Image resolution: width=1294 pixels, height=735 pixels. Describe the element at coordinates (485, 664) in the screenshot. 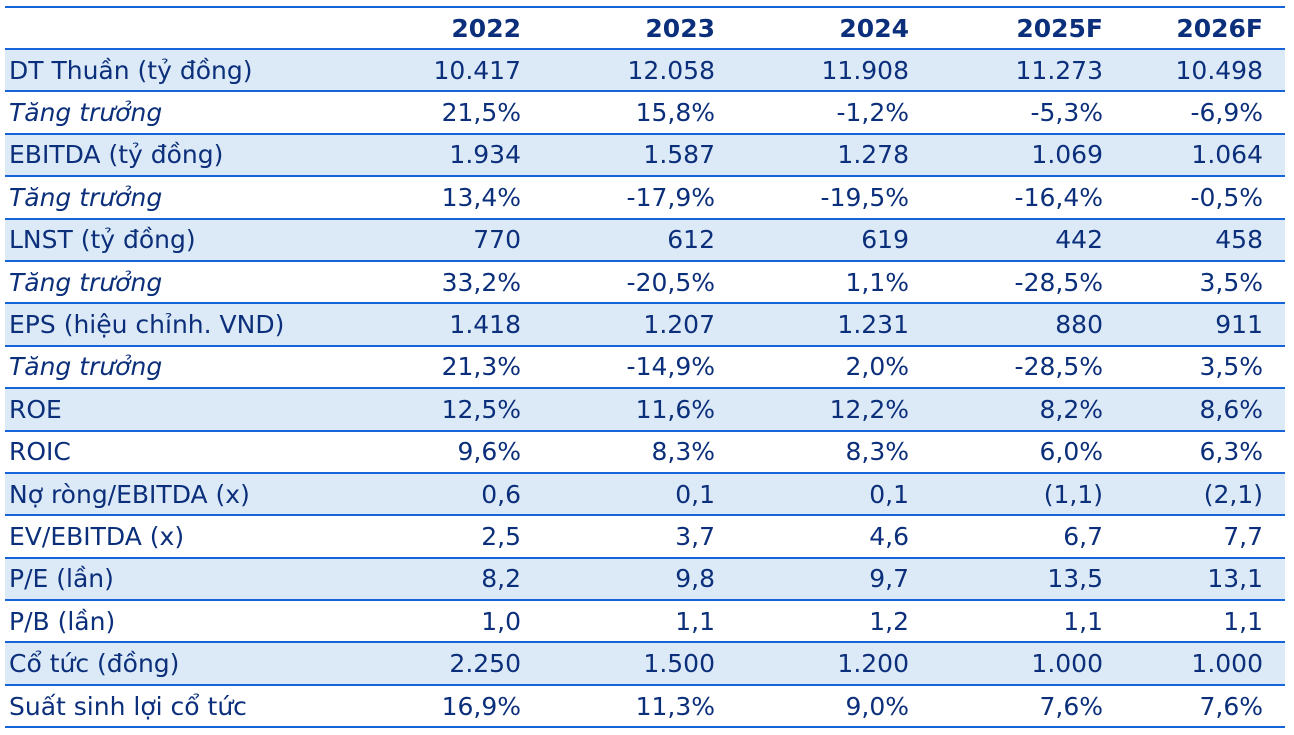

I see `row-value-2022: 2.250` at that location.